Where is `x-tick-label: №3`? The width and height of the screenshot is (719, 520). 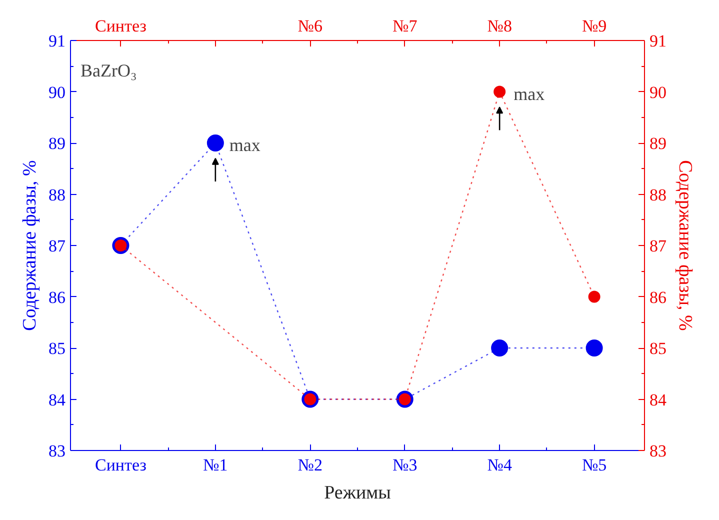 x-tick-label: №3 is located at coordinates (405, 465).